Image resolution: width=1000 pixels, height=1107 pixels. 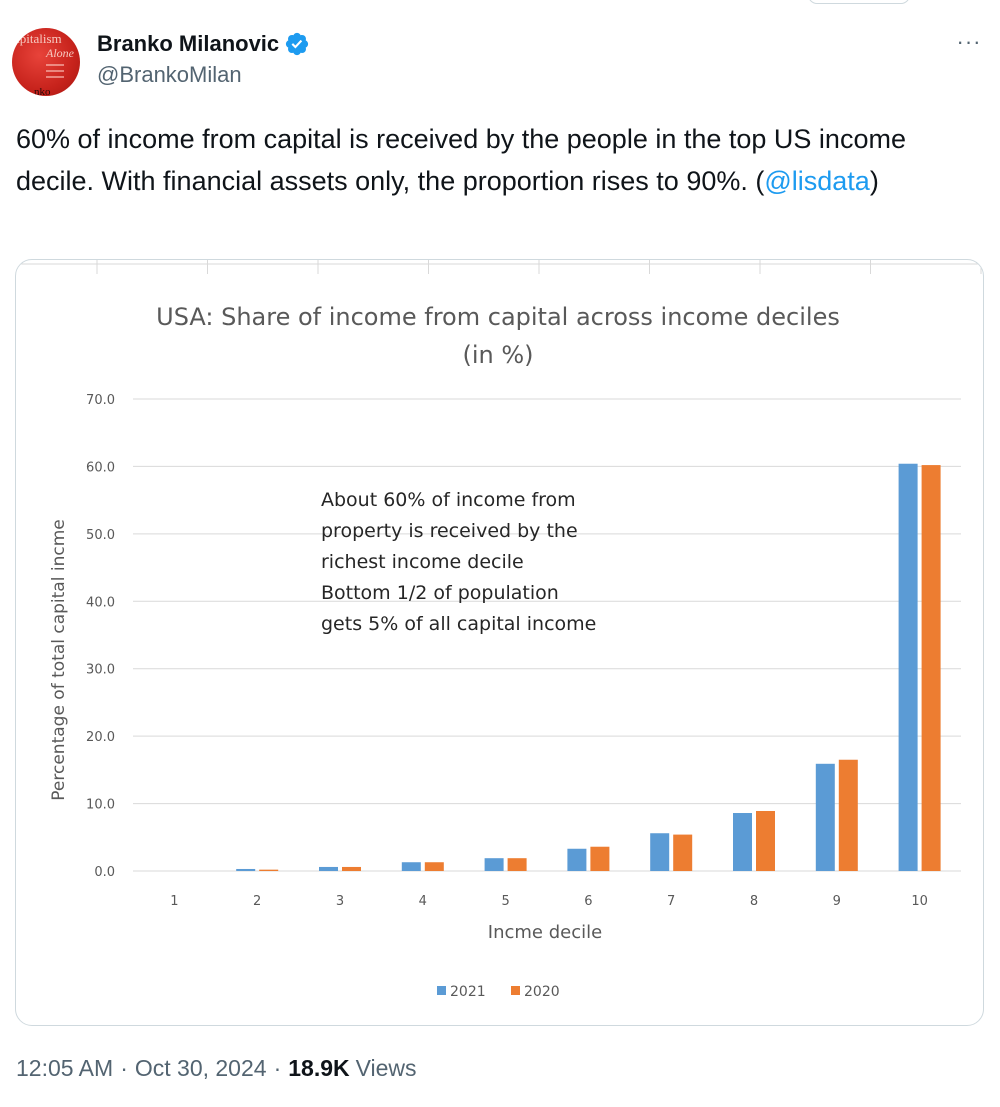 I want to click on x-tick-label: 3, so click(x=340, y=901).